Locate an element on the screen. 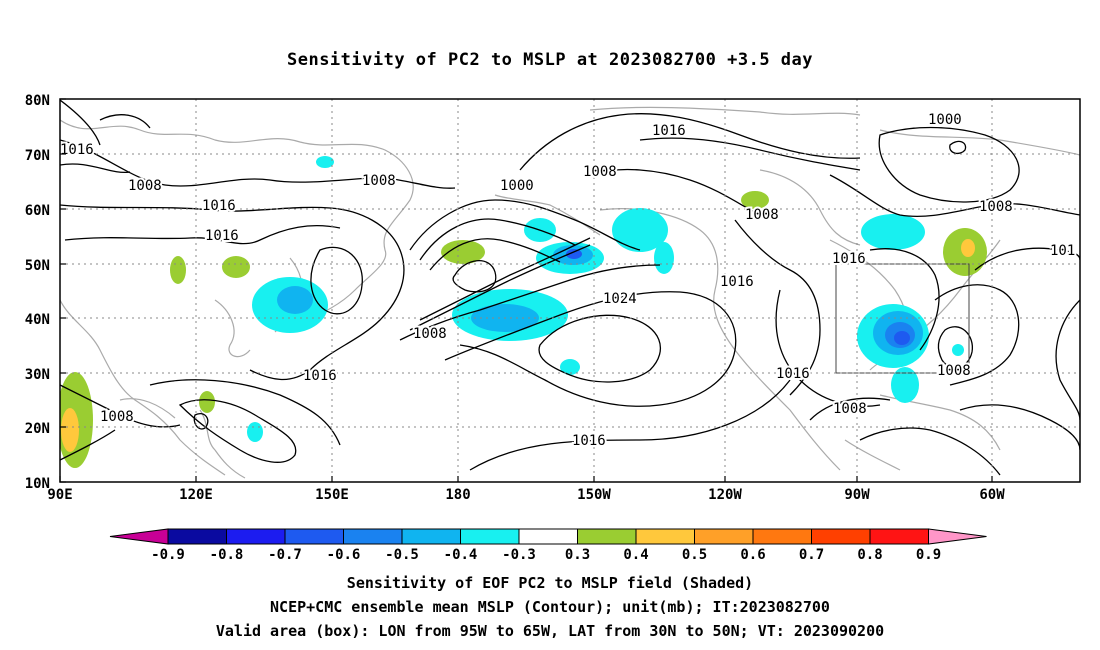 This screenshot has width=1100, height=650. lon-label: 150W is located at coordinates (594, 495).